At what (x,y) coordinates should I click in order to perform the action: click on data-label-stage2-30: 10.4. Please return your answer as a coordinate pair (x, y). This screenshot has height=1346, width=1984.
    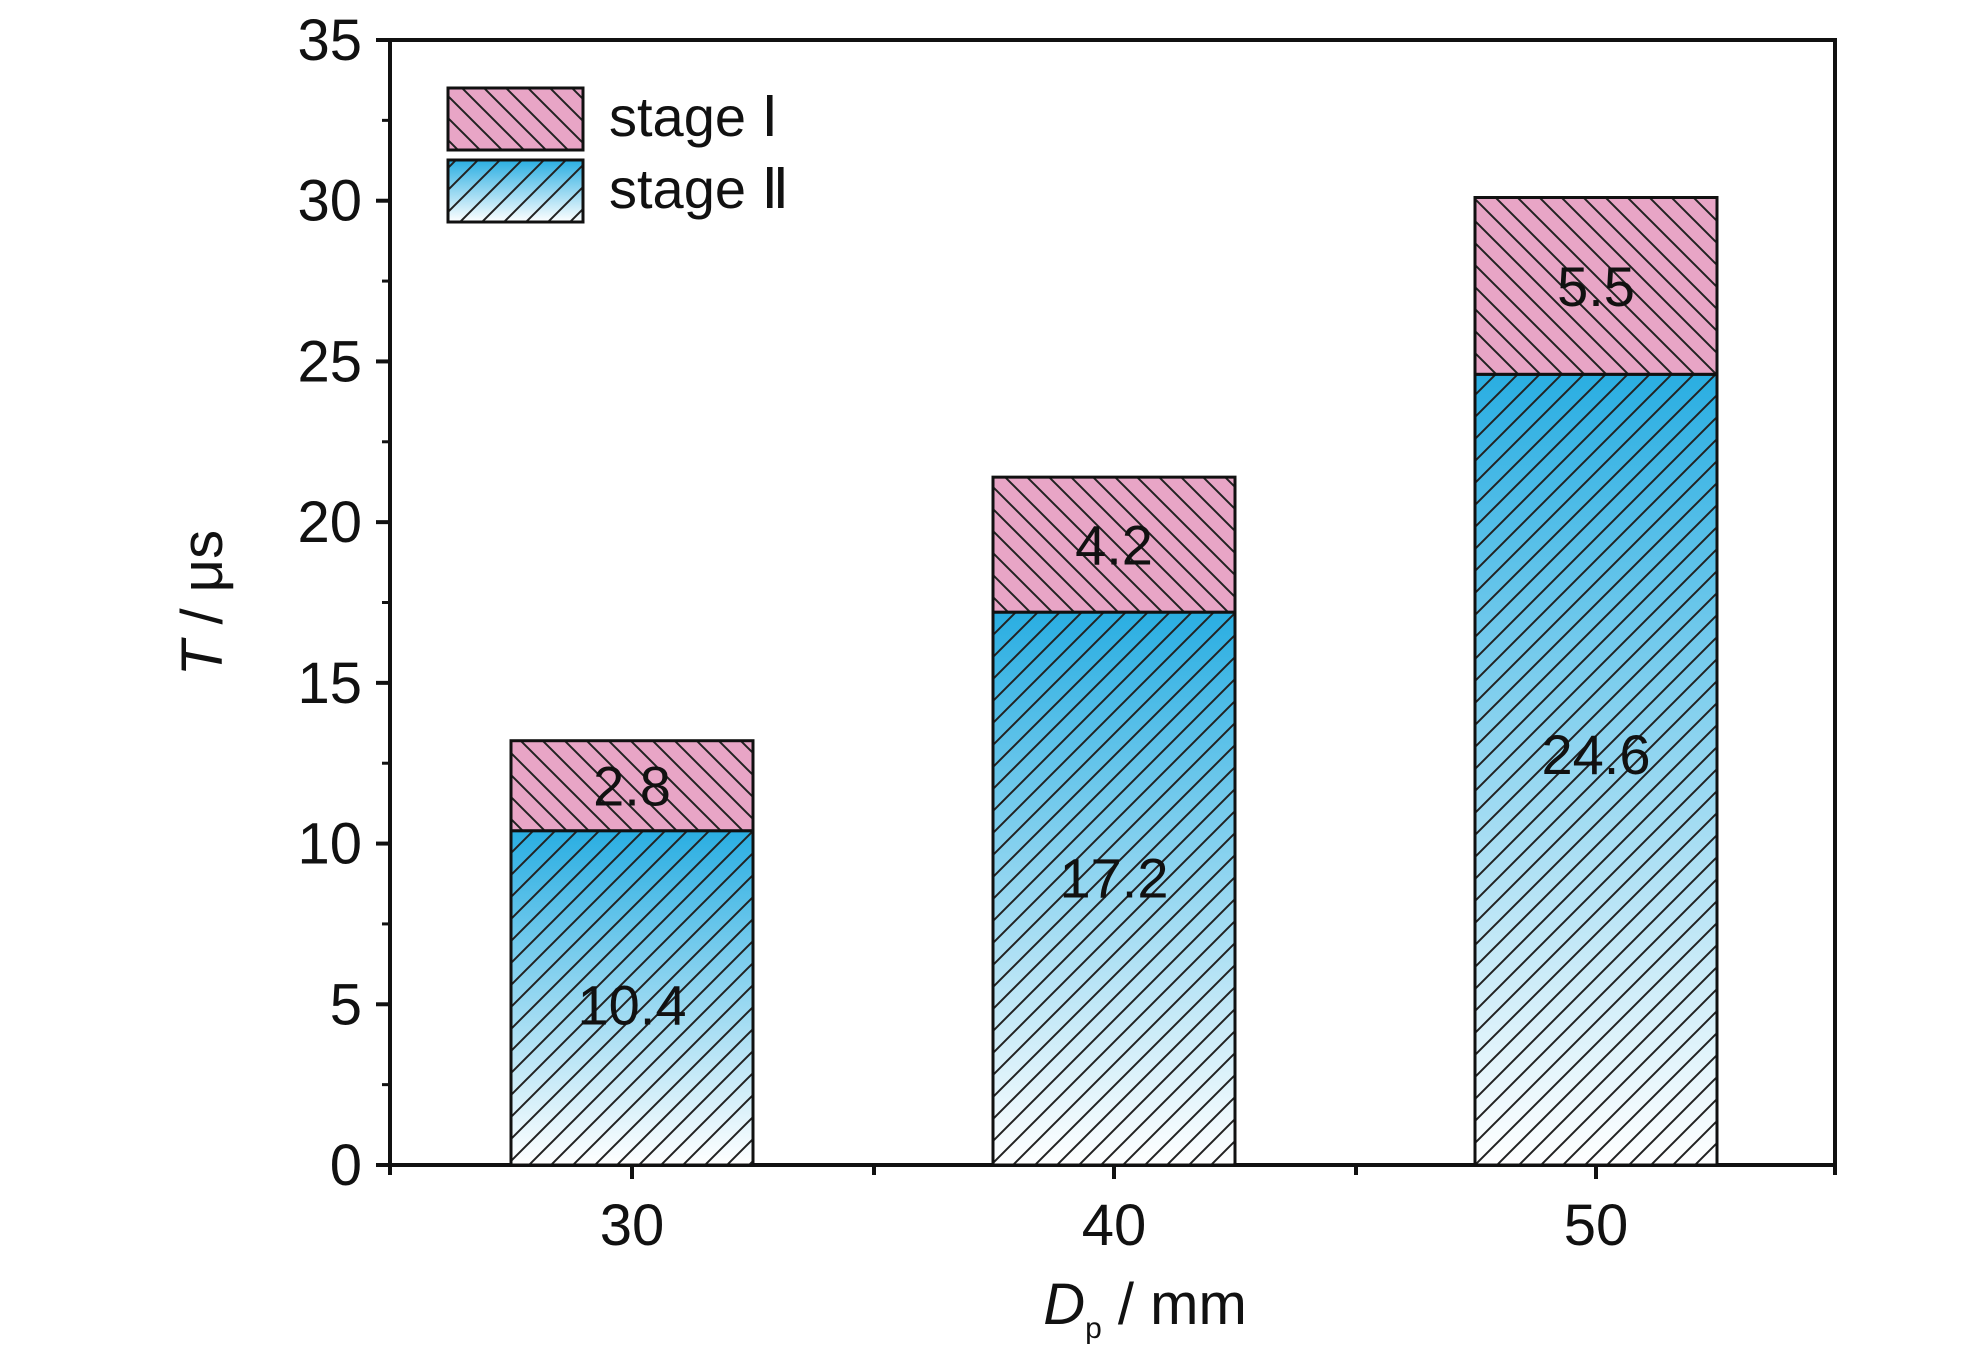
    Looking at the image, I should click on (632, 1005).